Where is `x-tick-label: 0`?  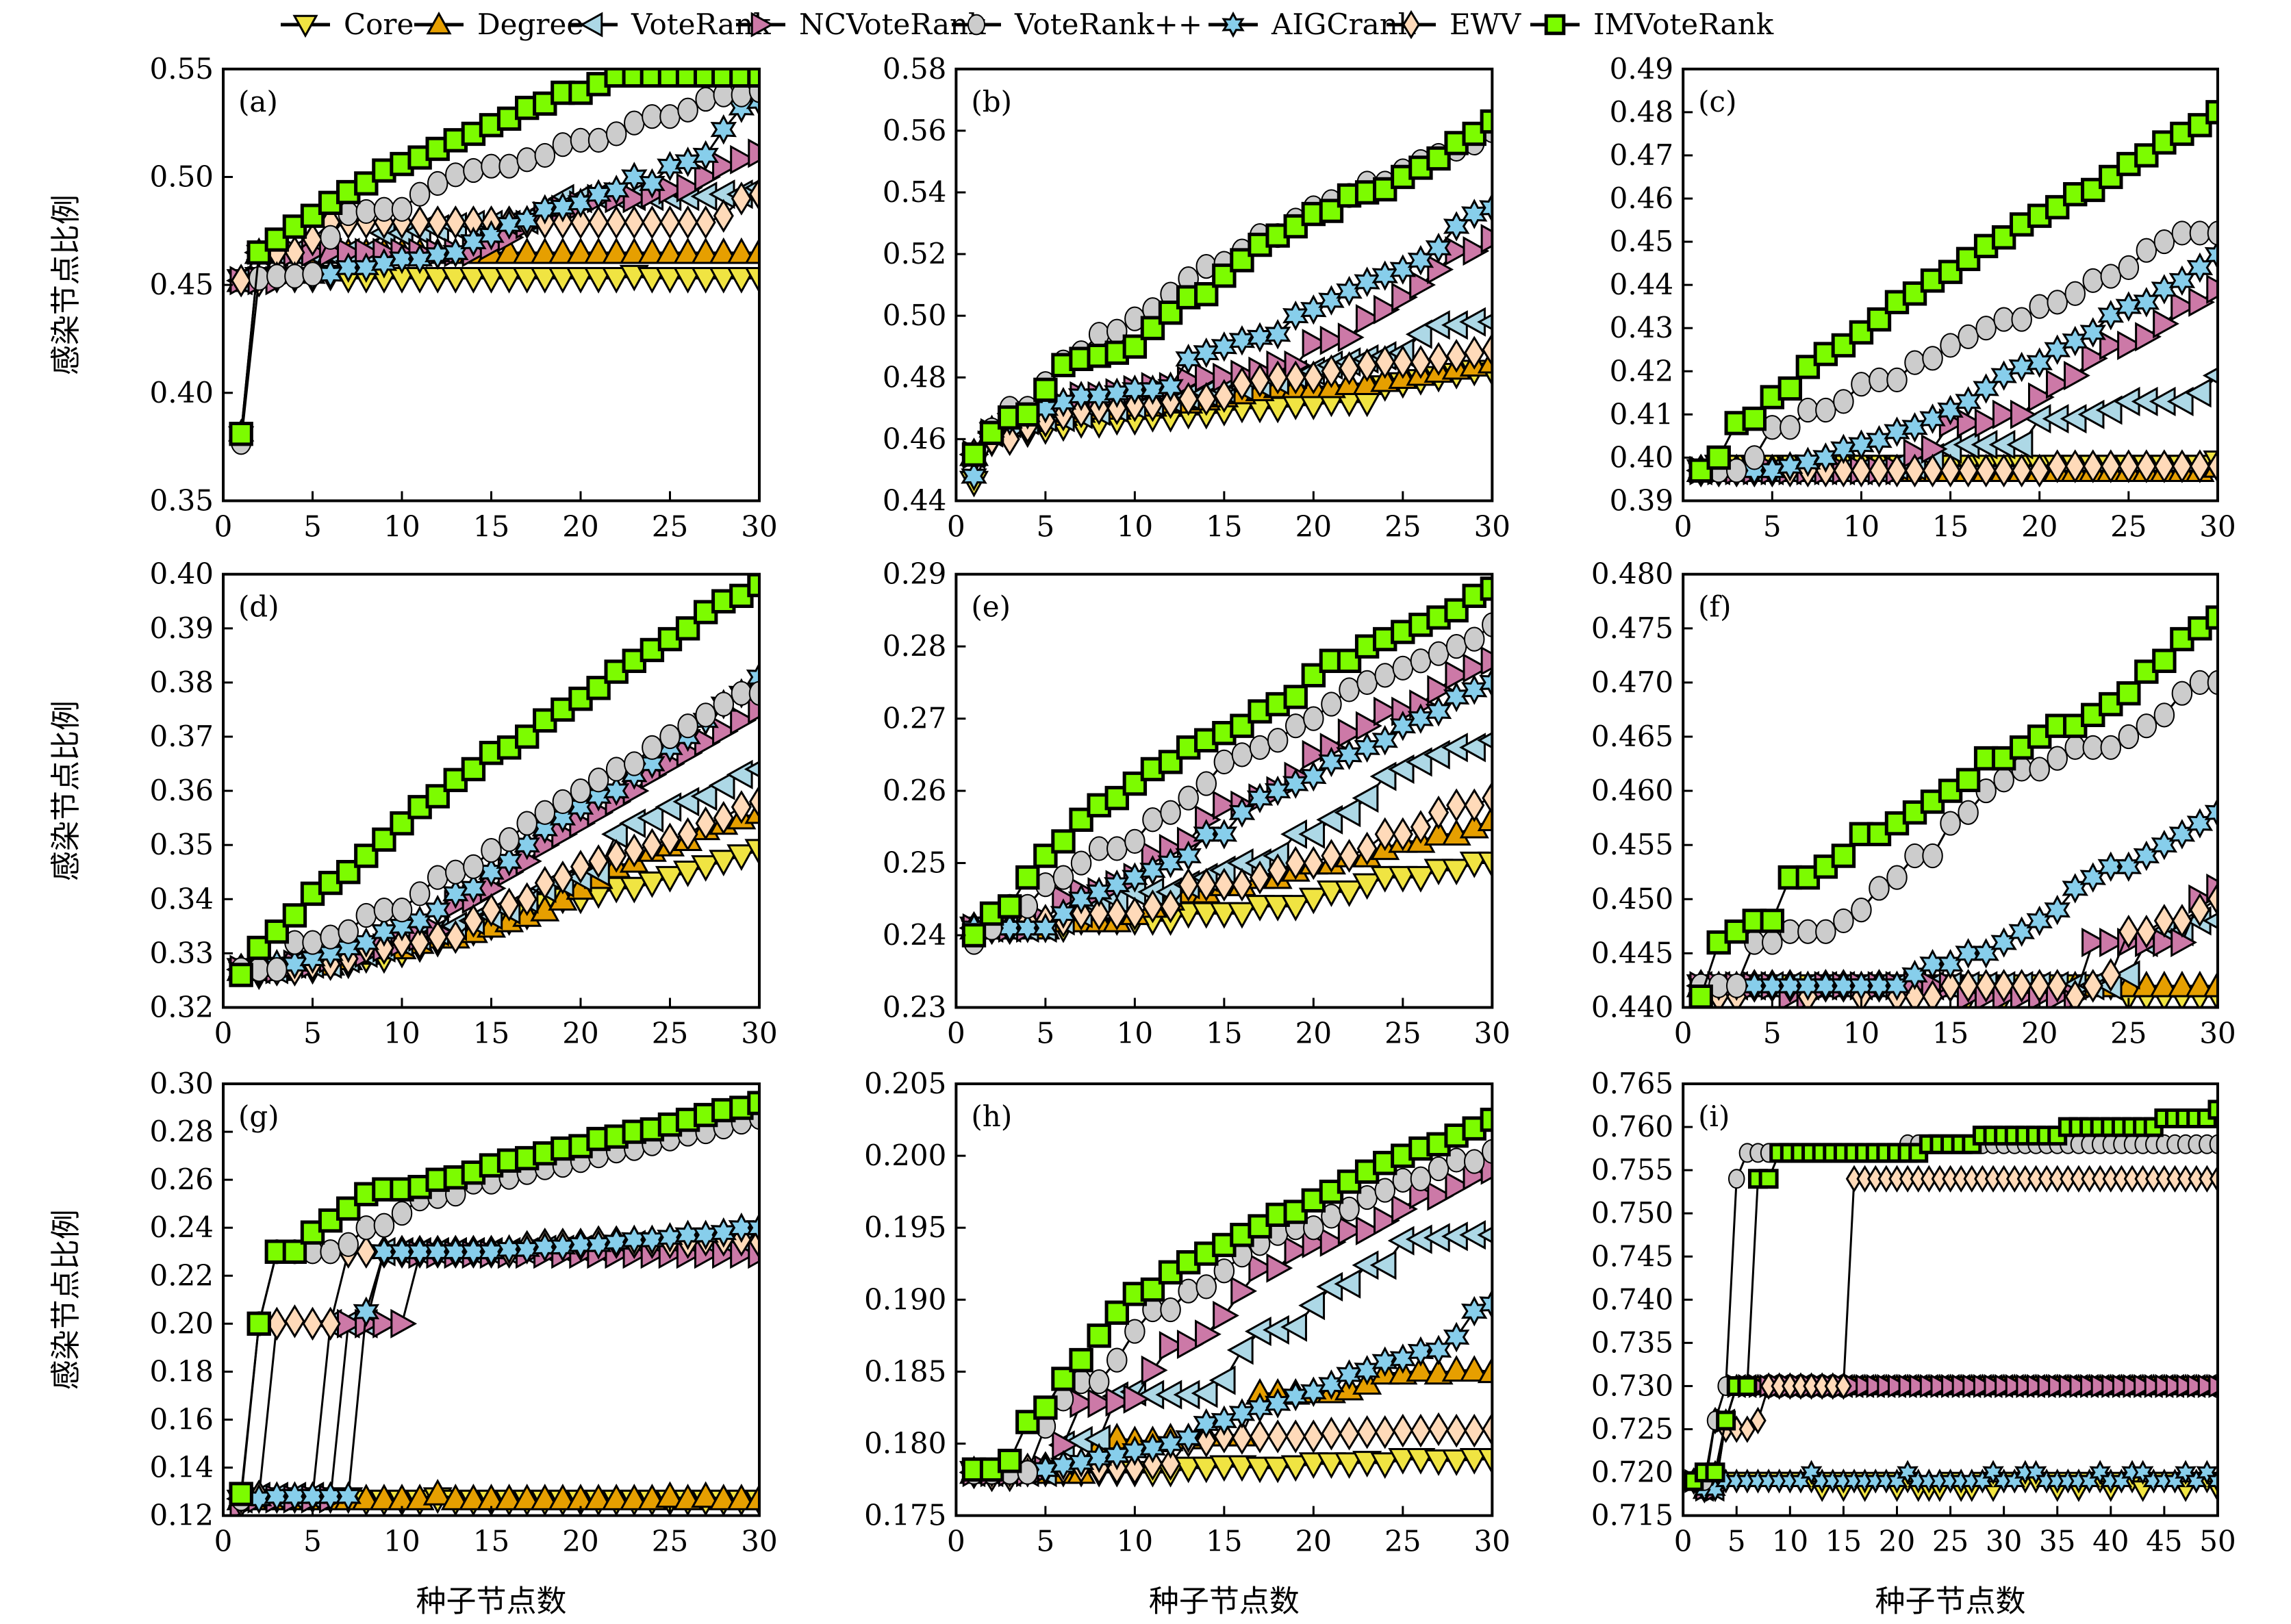
x-tick-label: 0 is located at coordinates (1683, 526).